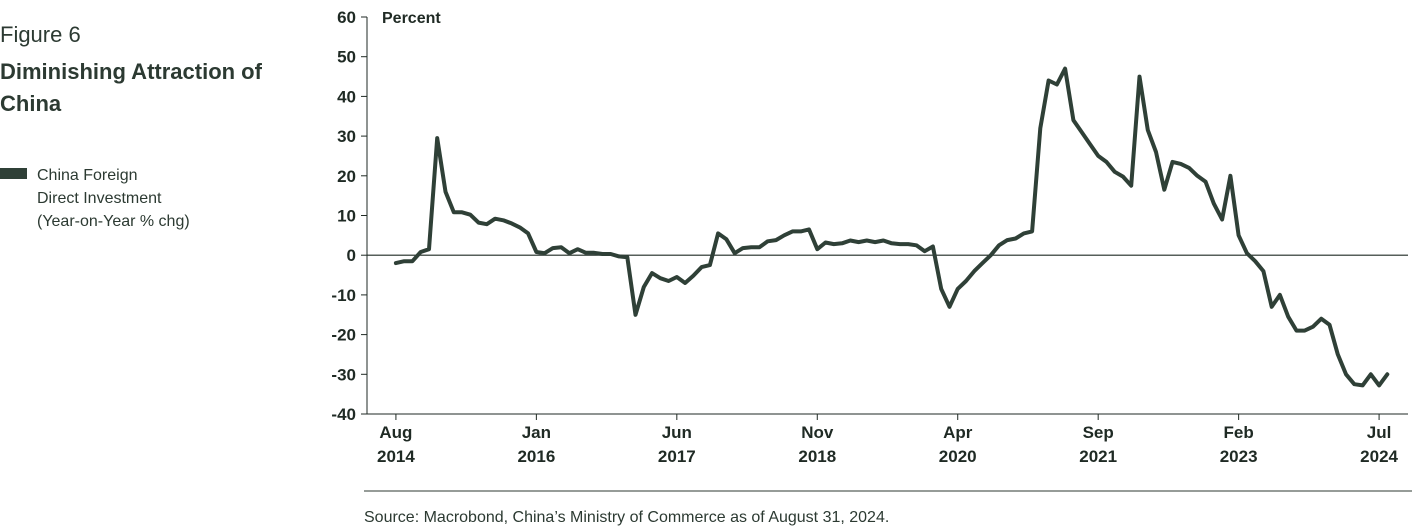 Image resolution: width=1412 pixels, height=531 pixels. I want to click on x-tick-label-month: Jun, so click(677, 432).